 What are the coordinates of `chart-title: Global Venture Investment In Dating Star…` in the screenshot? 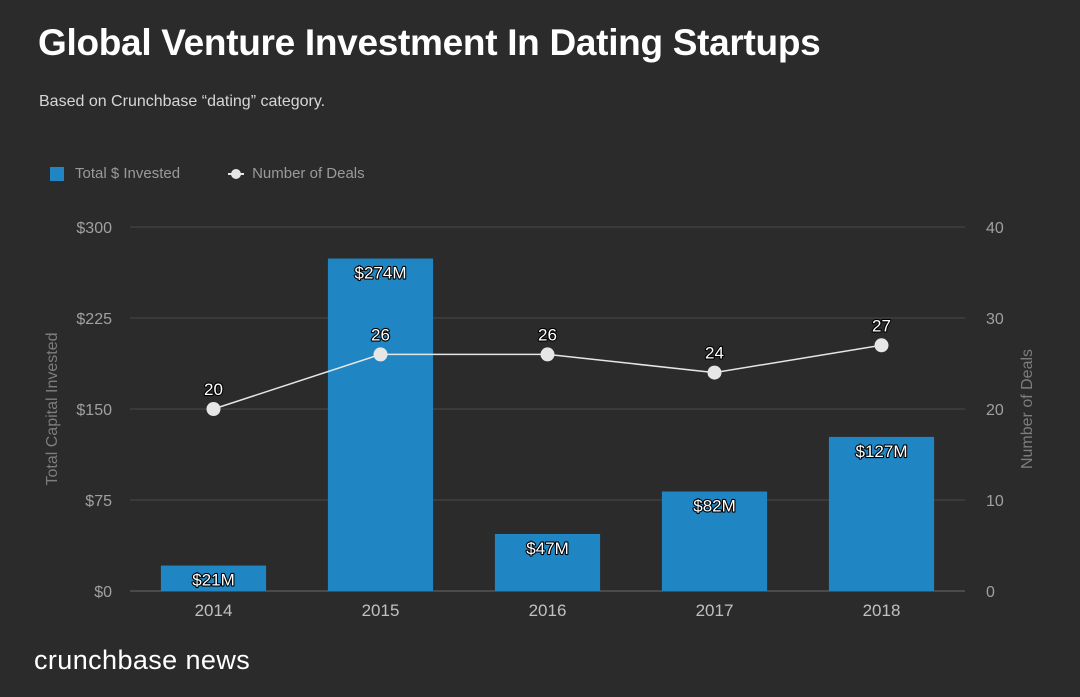 It's located at (429, 42).